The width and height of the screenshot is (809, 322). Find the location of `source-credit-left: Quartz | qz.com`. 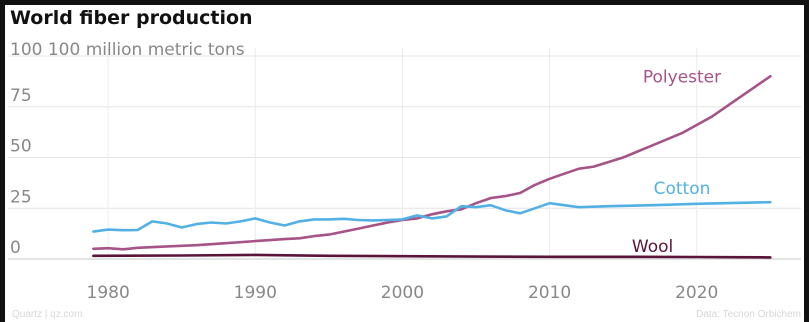

source-credit-left: Quartz | qz.com is located at coordinates (47, 314).